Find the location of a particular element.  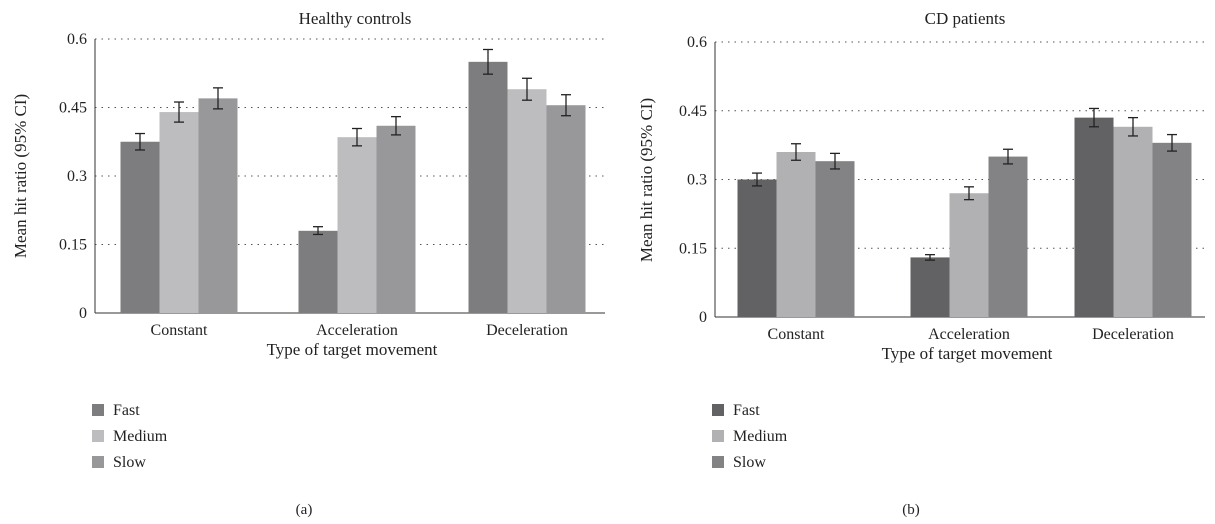

chart-title: CD patients is located at coordinates (965, 18).